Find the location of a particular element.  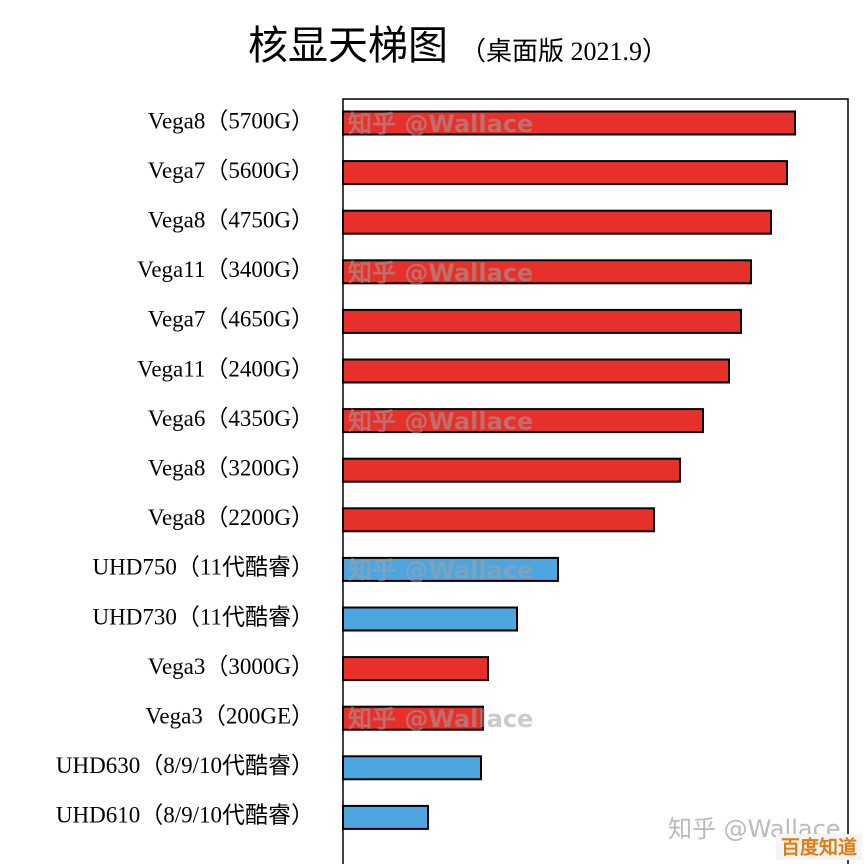

y-tick-label: UHD750（11代酷睿） is located at coordinates (203, 567).